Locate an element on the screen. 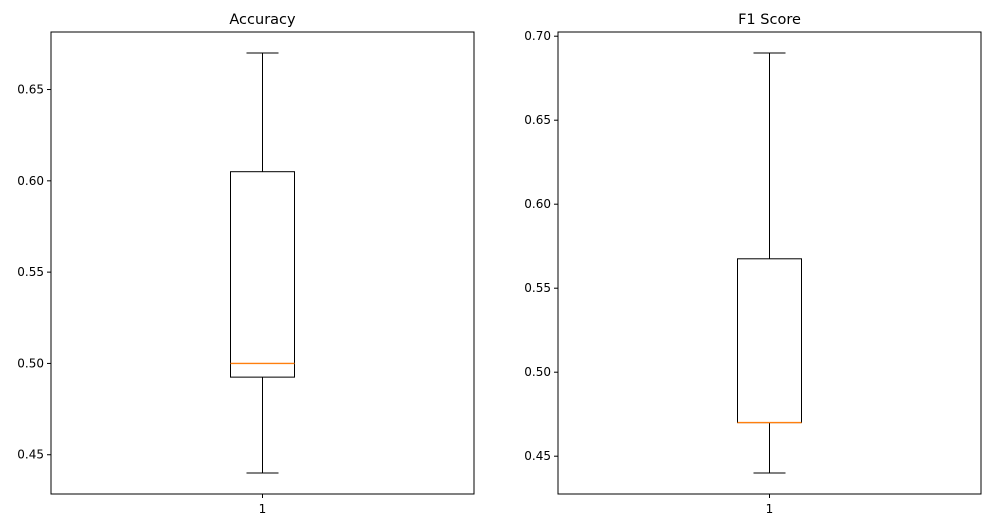 This screenshot has height=528, width=990. iqr-box is located at coordinates (262, 274).